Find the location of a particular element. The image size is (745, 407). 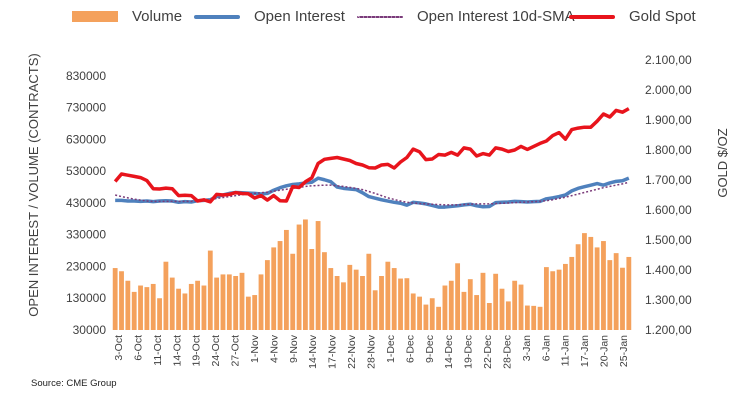

x-tick-label: 6-Oct is located at coordinates (138, 348).